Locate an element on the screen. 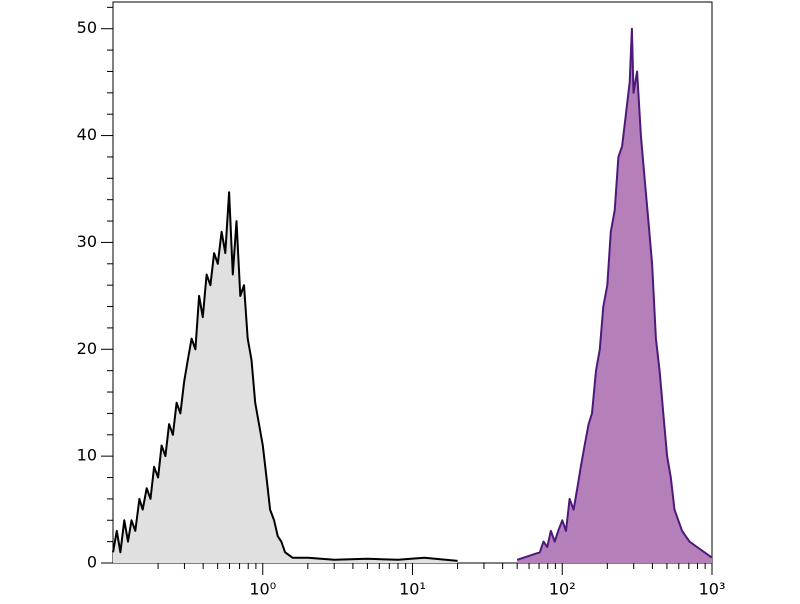 This screenshot has height=604, width=800. x-tick-label: 10⁰ is located at coordinates (262, 589).